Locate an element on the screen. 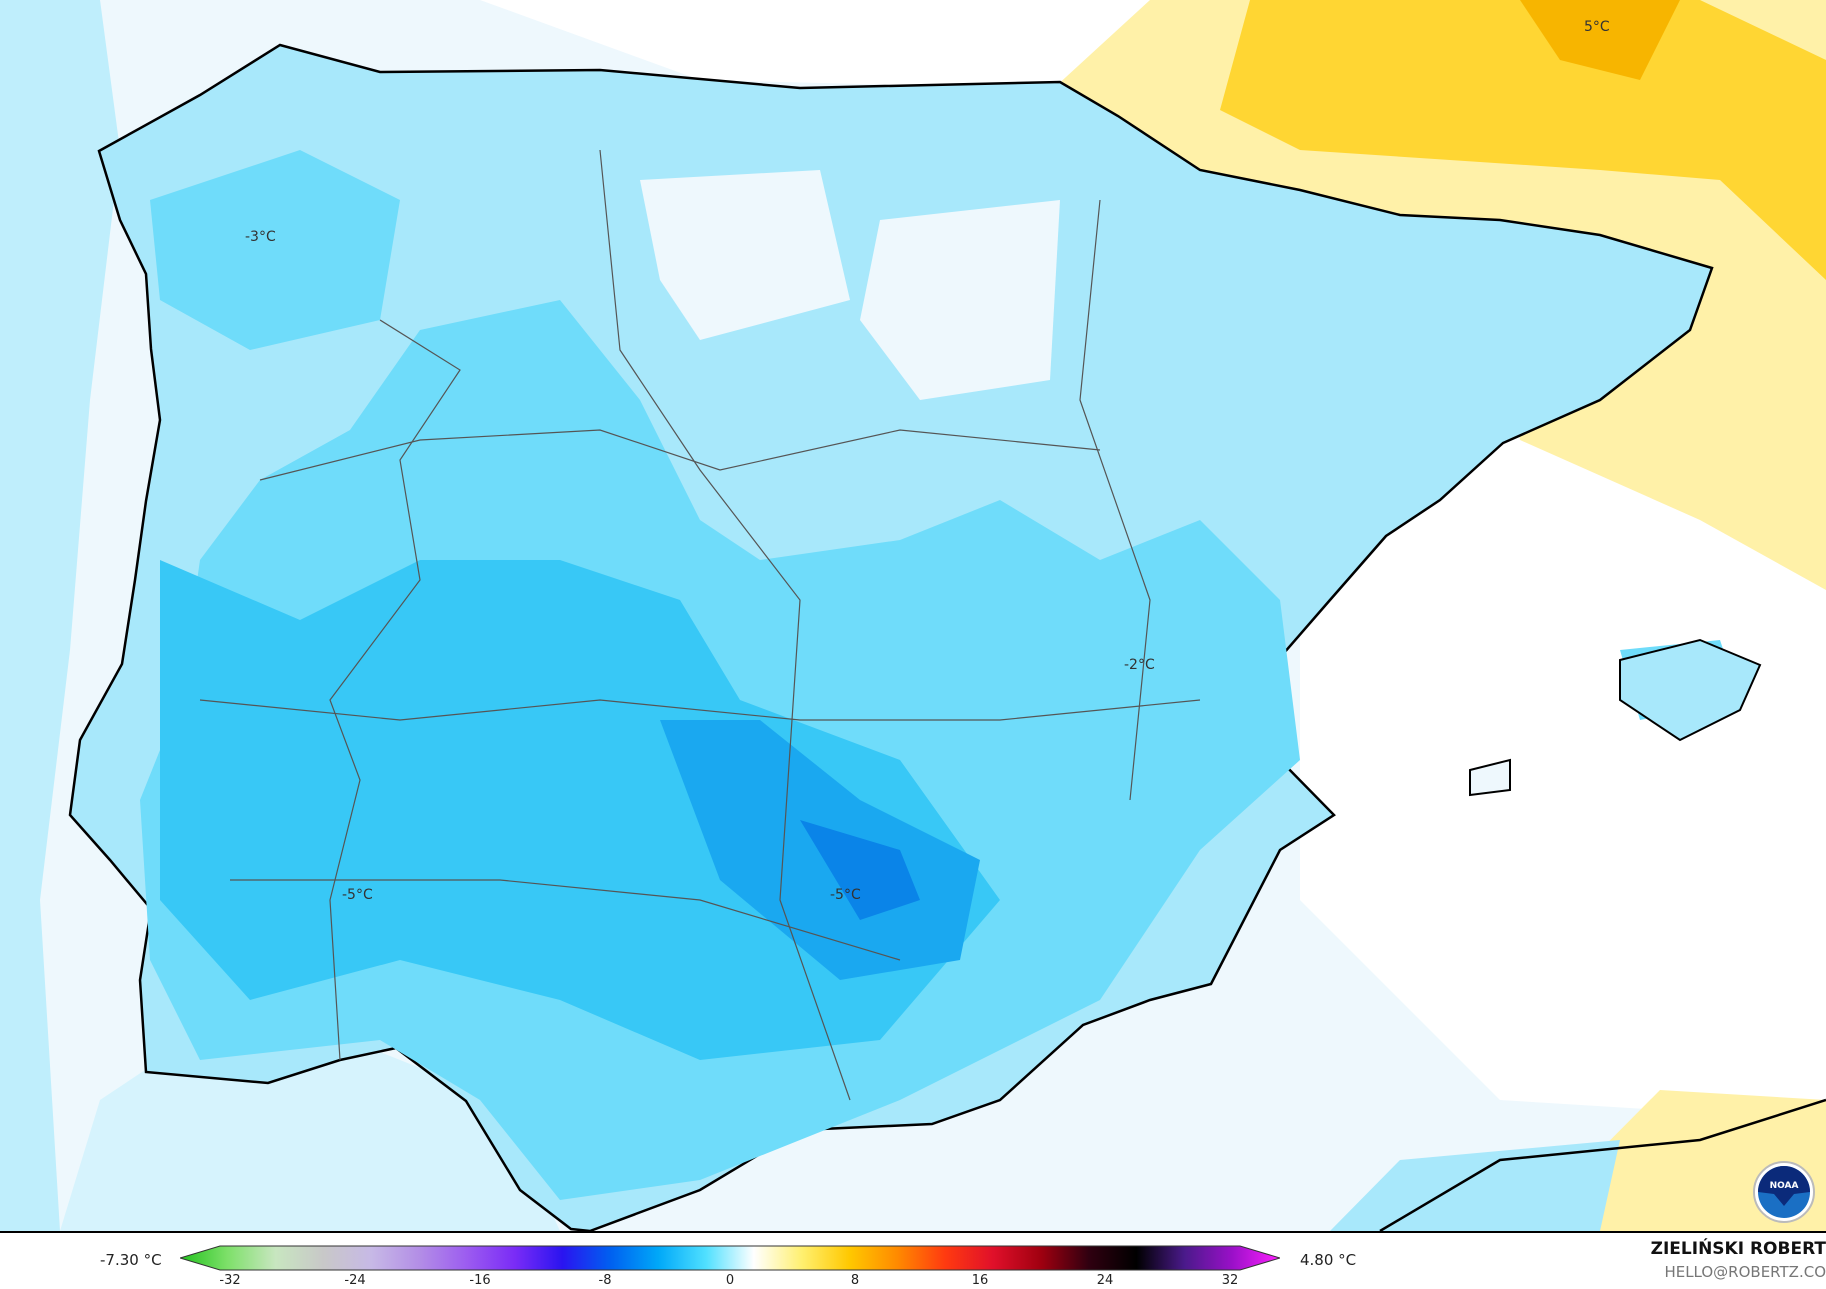 The image size is (1826, 1289). noaa-logo: NOAA is located at coordinates (1784, 1192).